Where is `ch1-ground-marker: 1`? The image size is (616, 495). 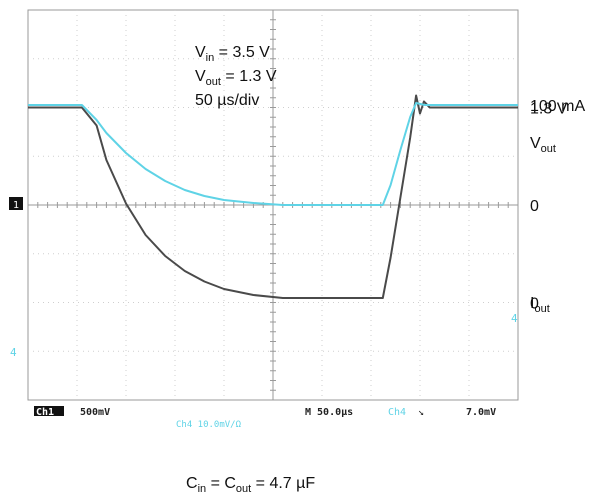
ch1-ground-marker: 1 is located at coordinates (16, 204).